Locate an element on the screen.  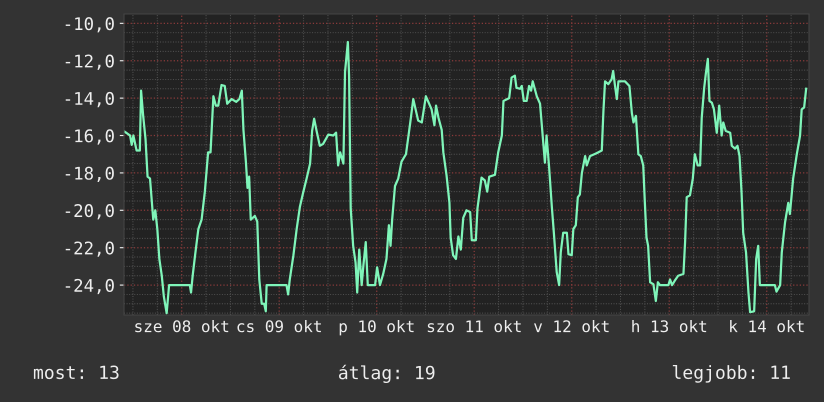
x-tick-label: sze 08 okt is located at coordinates (181, 326).